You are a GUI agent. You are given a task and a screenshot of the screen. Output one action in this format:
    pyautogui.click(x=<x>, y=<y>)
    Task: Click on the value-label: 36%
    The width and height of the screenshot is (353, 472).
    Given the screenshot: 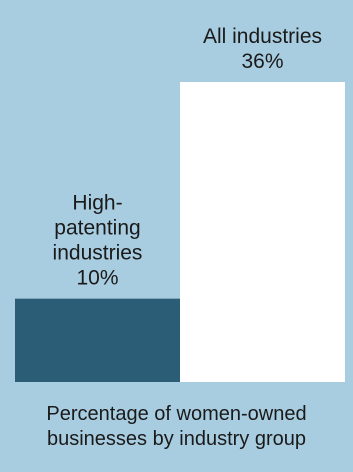 What is the action you would take?
    pyautogui.click(x=262, y=61)
    